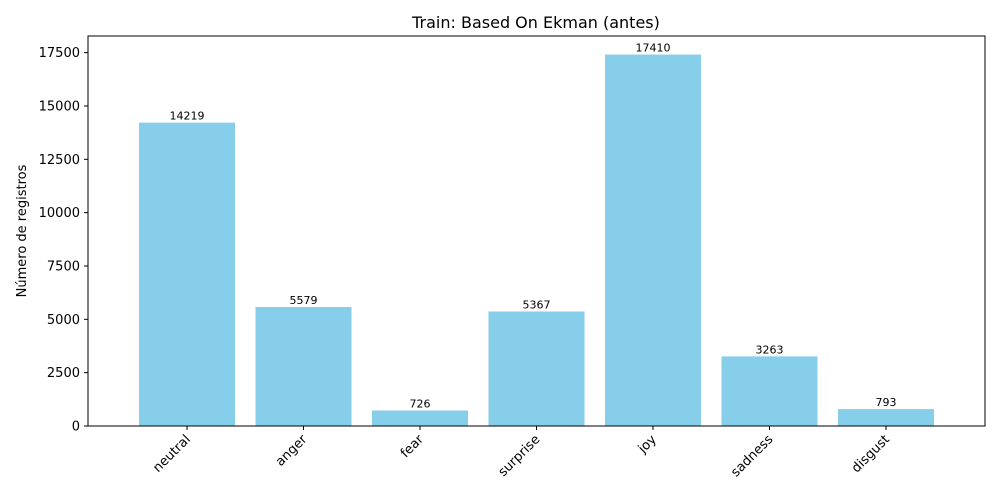  Describe the element at coordinates (537, 304) in the screenshot. I see `bar-value-label-surprise: 5367` at that location.